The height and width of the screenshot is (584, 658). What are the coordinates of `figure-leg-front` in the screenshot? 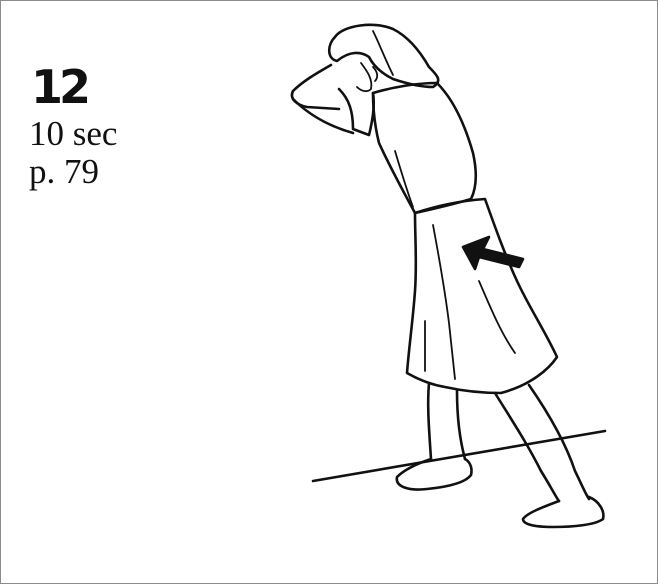 It's located at (542, 443).